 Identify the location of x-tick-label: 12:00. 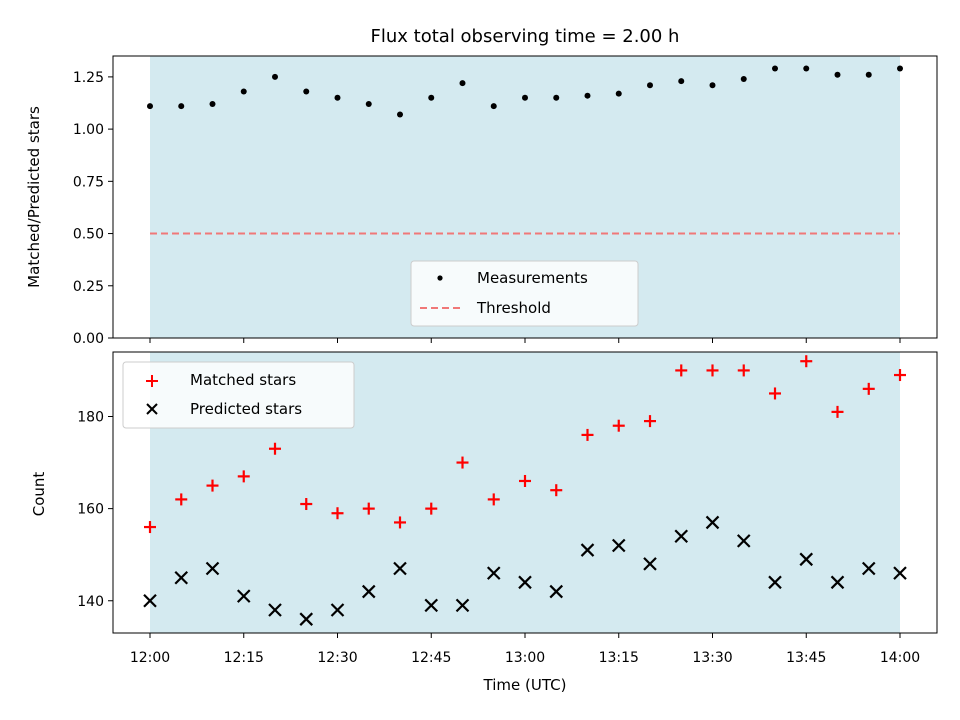
(150, 658).